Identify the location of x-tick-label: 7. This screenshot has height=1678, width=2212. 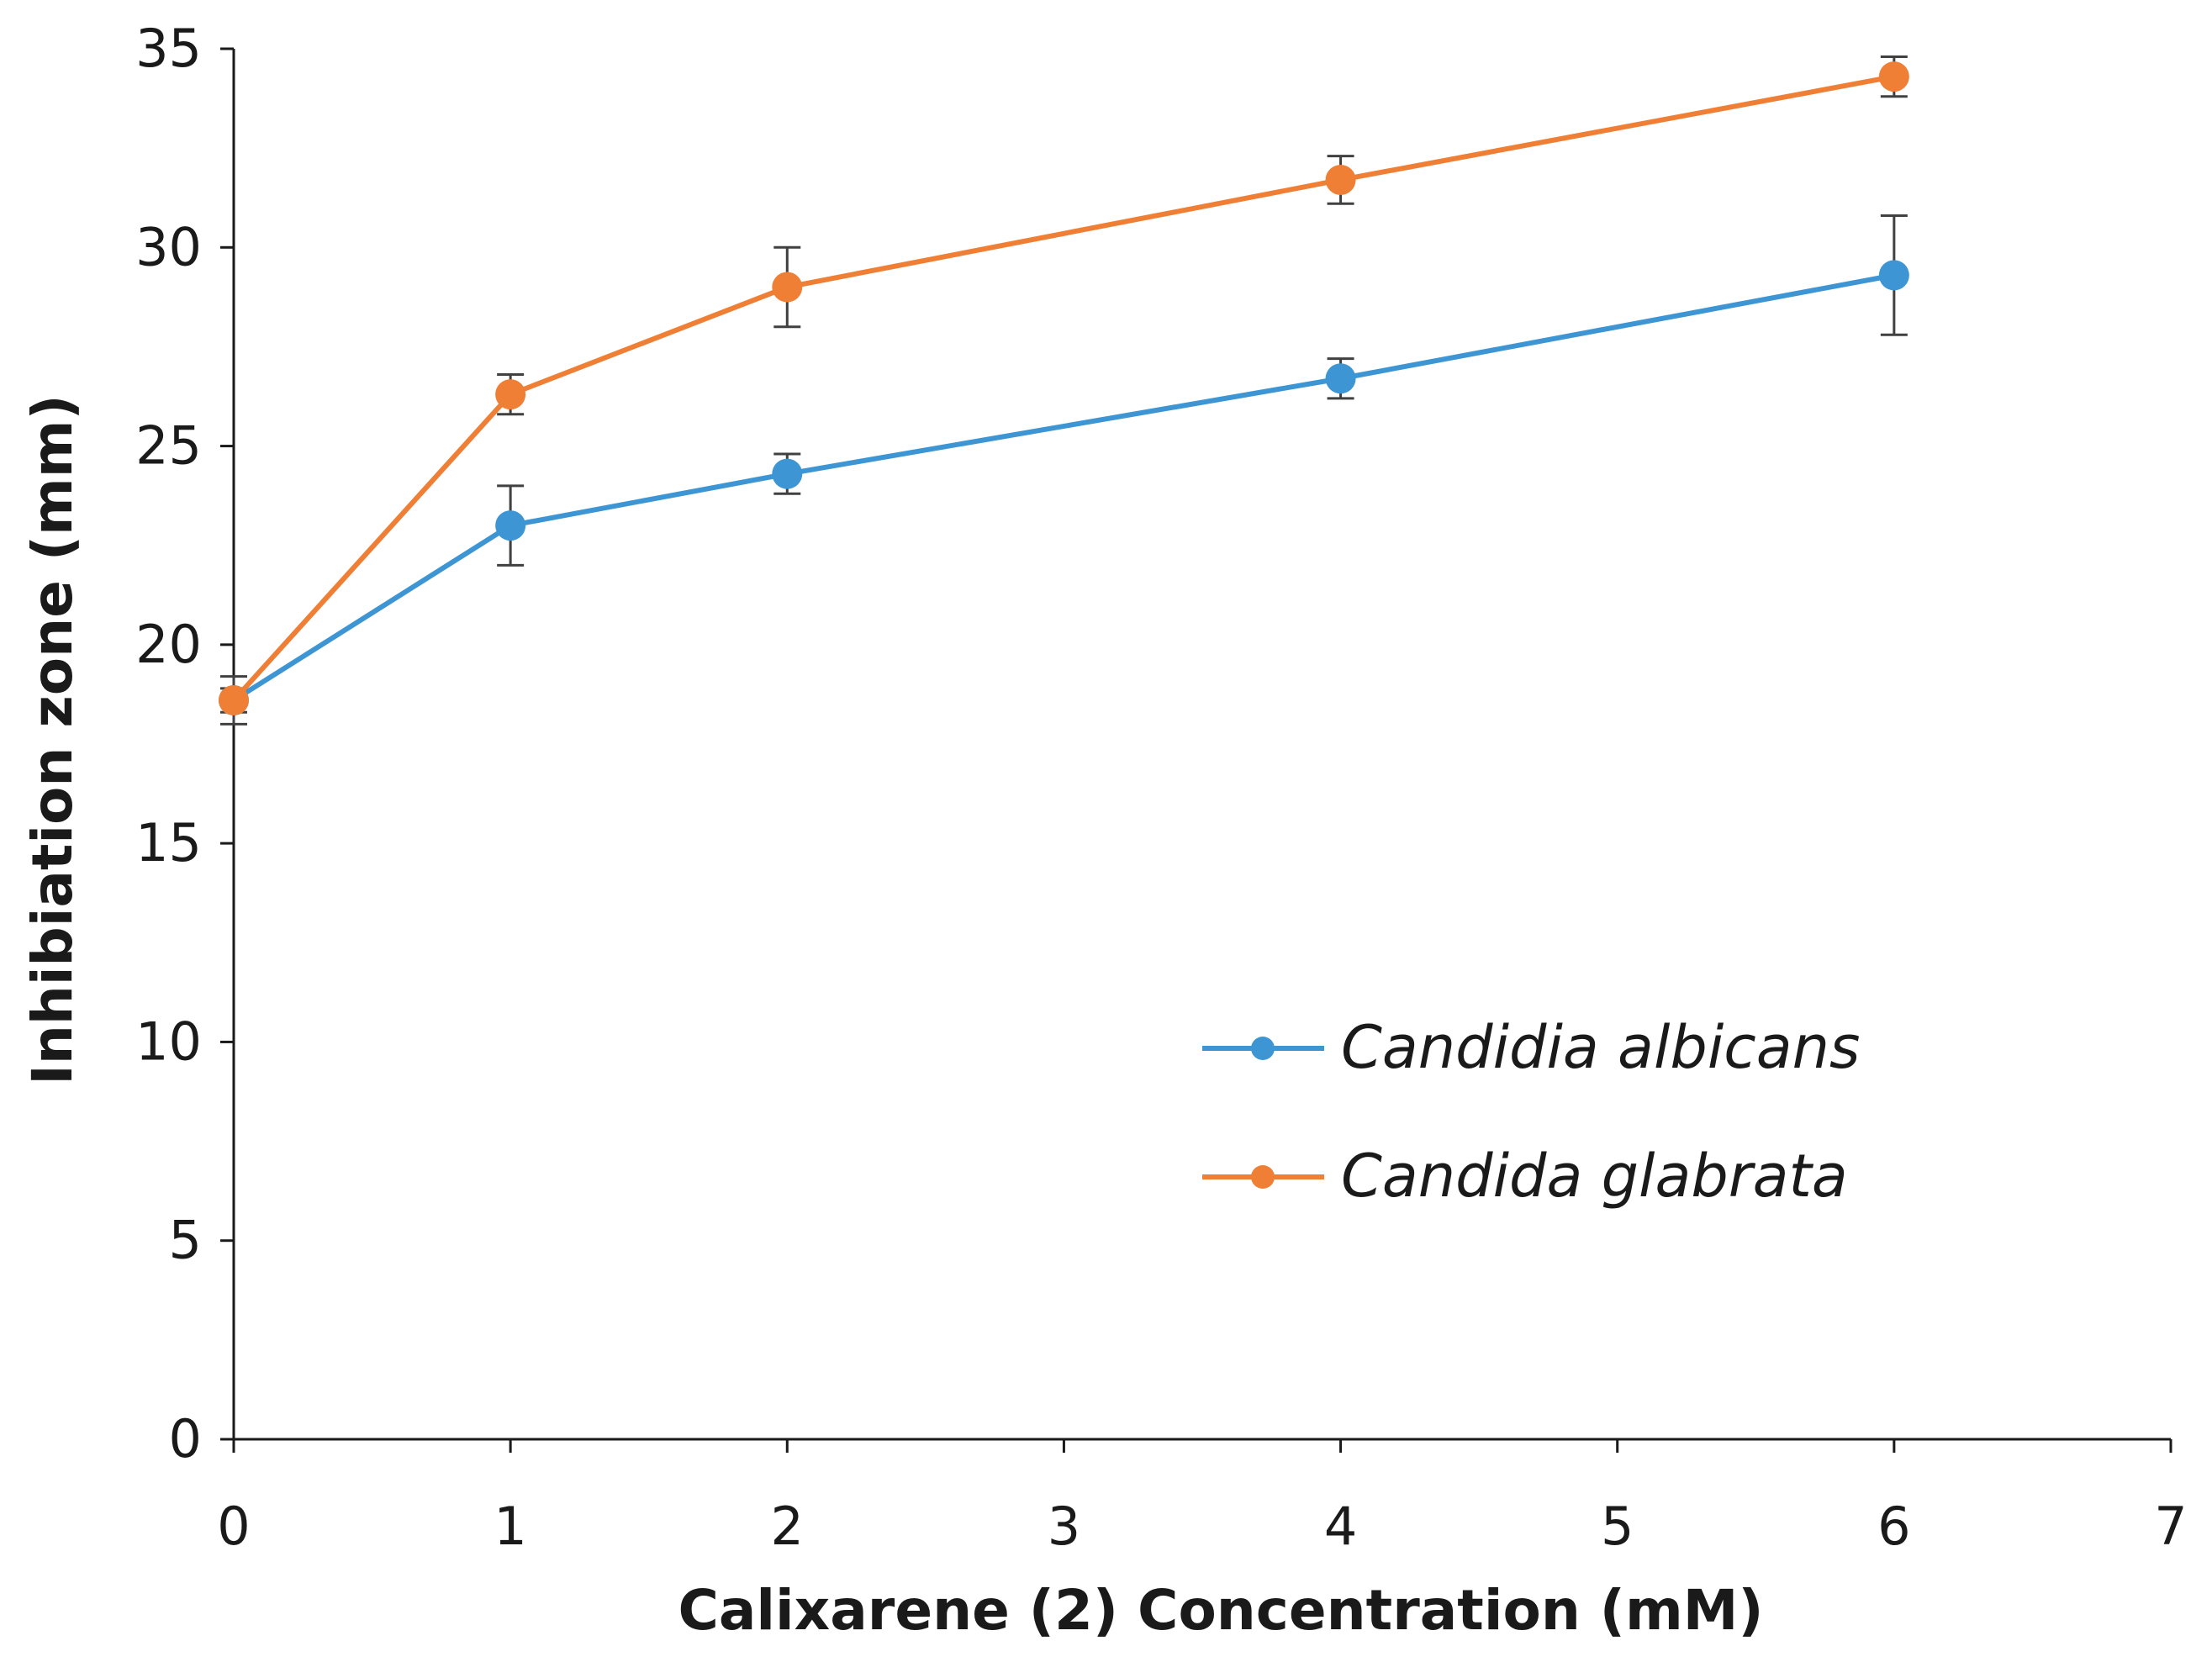
(2170, 1526).